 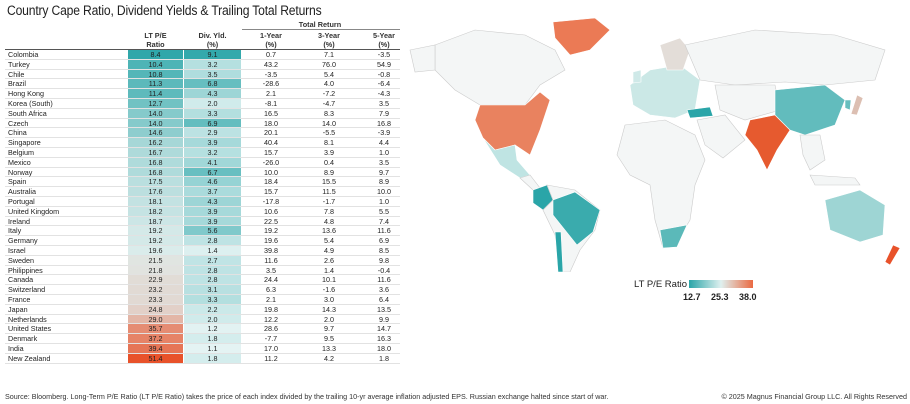 I want to click on country-name: Colombia, so click(x=23, y=54).